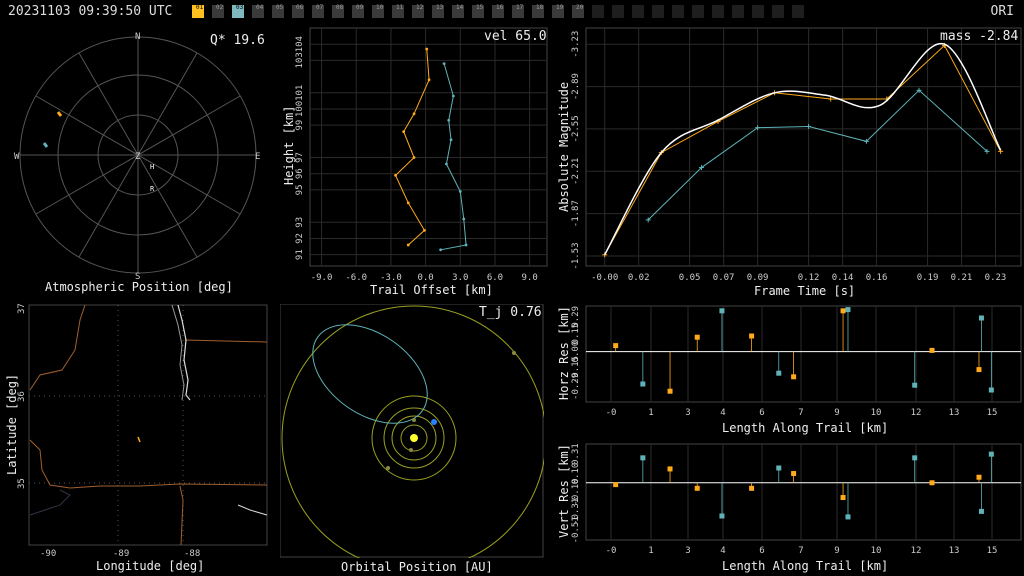 Image resolution: width=1024 pixels, height=576 pixels. I want to click on x-tick-label: 0.14, so click(843, 278).